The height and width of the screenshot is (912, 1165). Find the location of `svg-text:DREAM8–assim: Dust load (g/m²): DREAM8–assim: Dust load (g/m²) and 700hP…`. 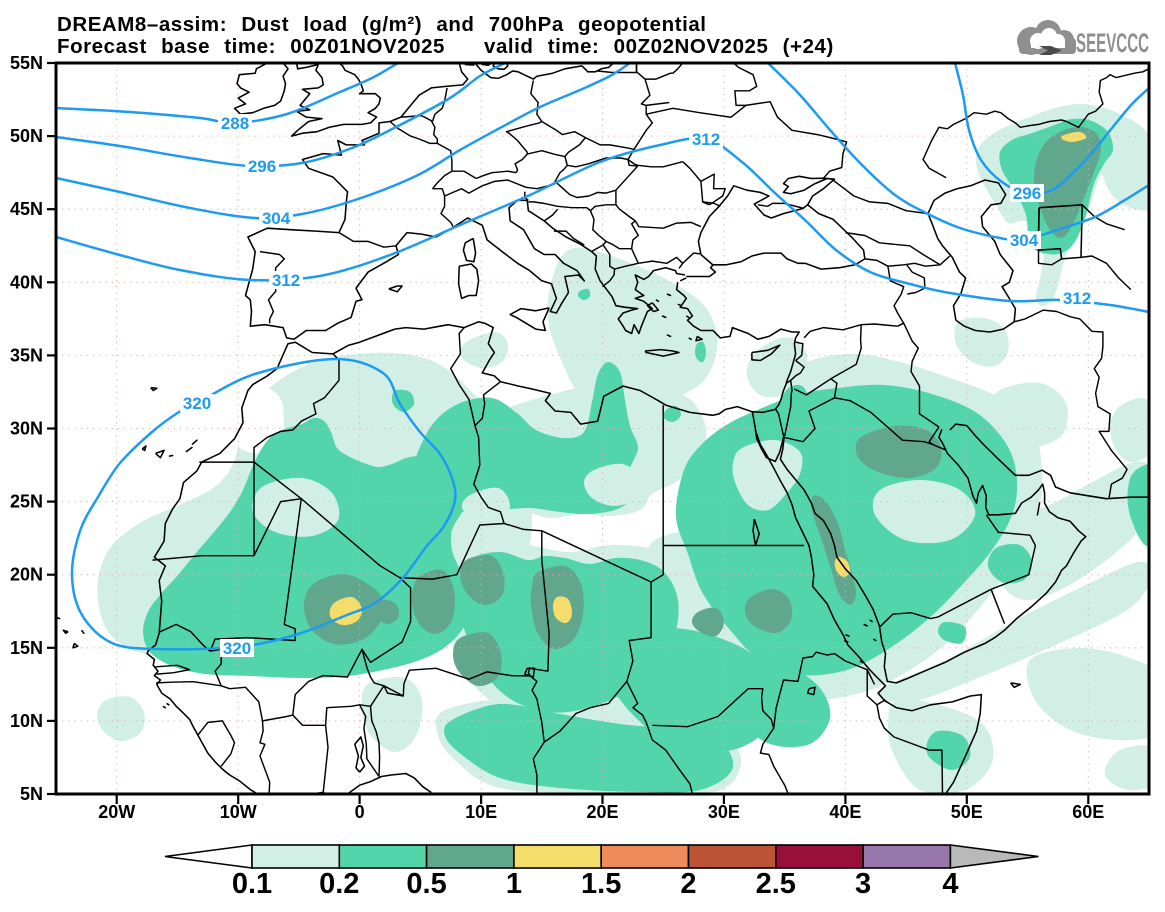

svg-text:DREAM8–assim: Dust load (g/m²): DREAM8–assim: Dust load (g/m²) and 700hP… is located at coordinates (382, 24).